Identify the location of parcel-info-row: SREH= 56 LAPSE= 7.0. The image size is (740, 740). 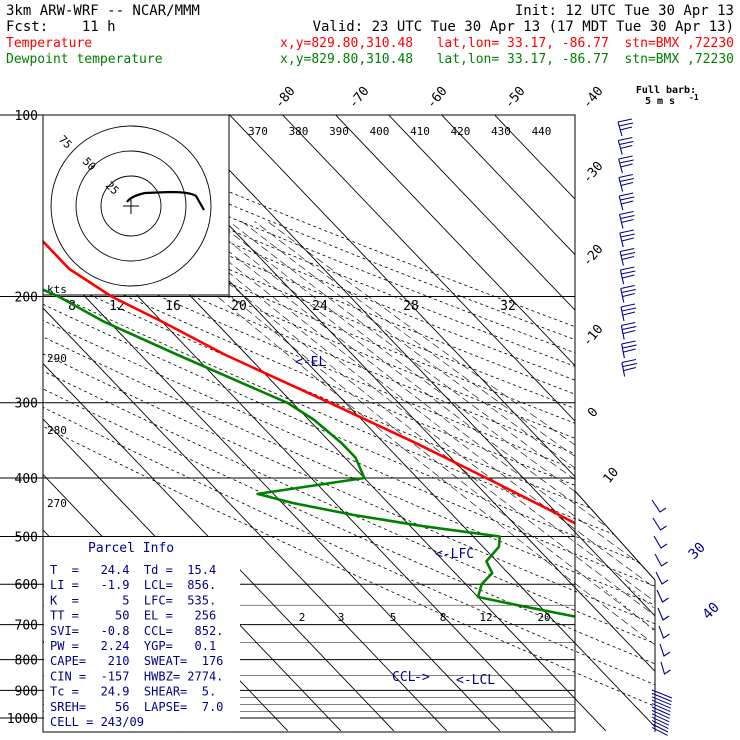
(136, 707).